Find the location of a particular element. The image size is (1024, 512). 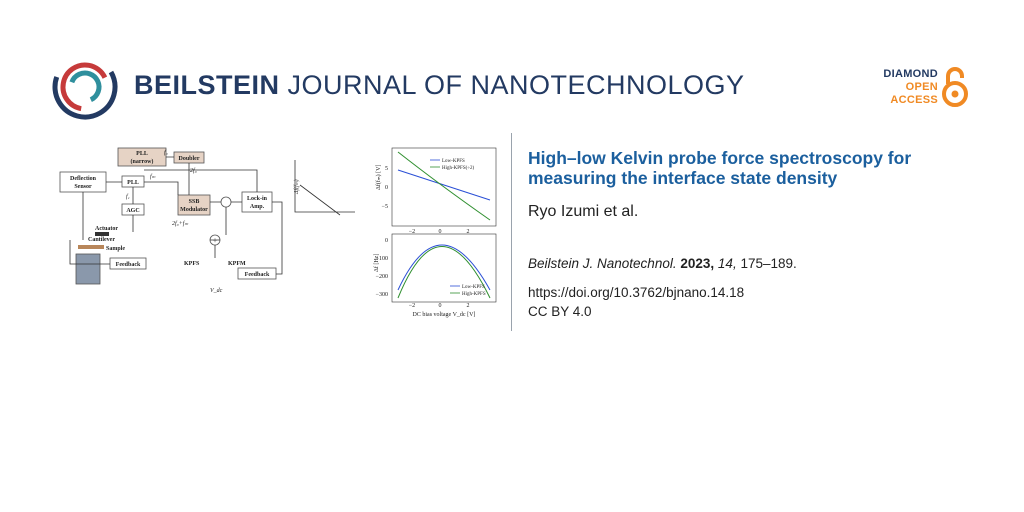

two-f0-fm-label: 2f₀+fₘ is located at coordinates (180, 223).